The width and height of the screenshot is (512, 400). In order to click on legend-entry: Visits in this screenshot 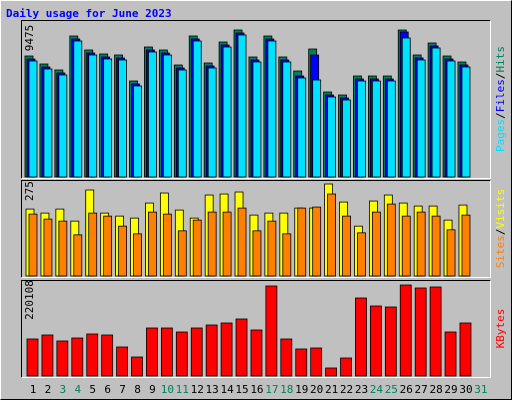, I will do `click(500, 209)`.